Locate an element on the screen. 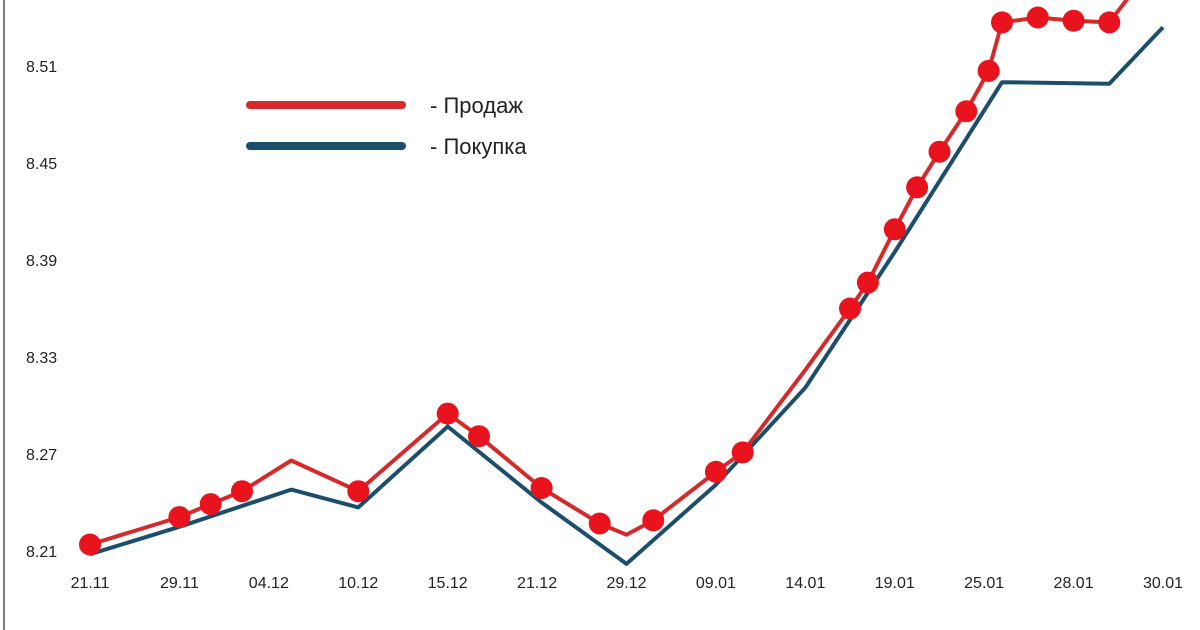 The width and height of the screenshot is (1200, 630). x-tick-label: 10.12 is located at coordinates (358, 583).